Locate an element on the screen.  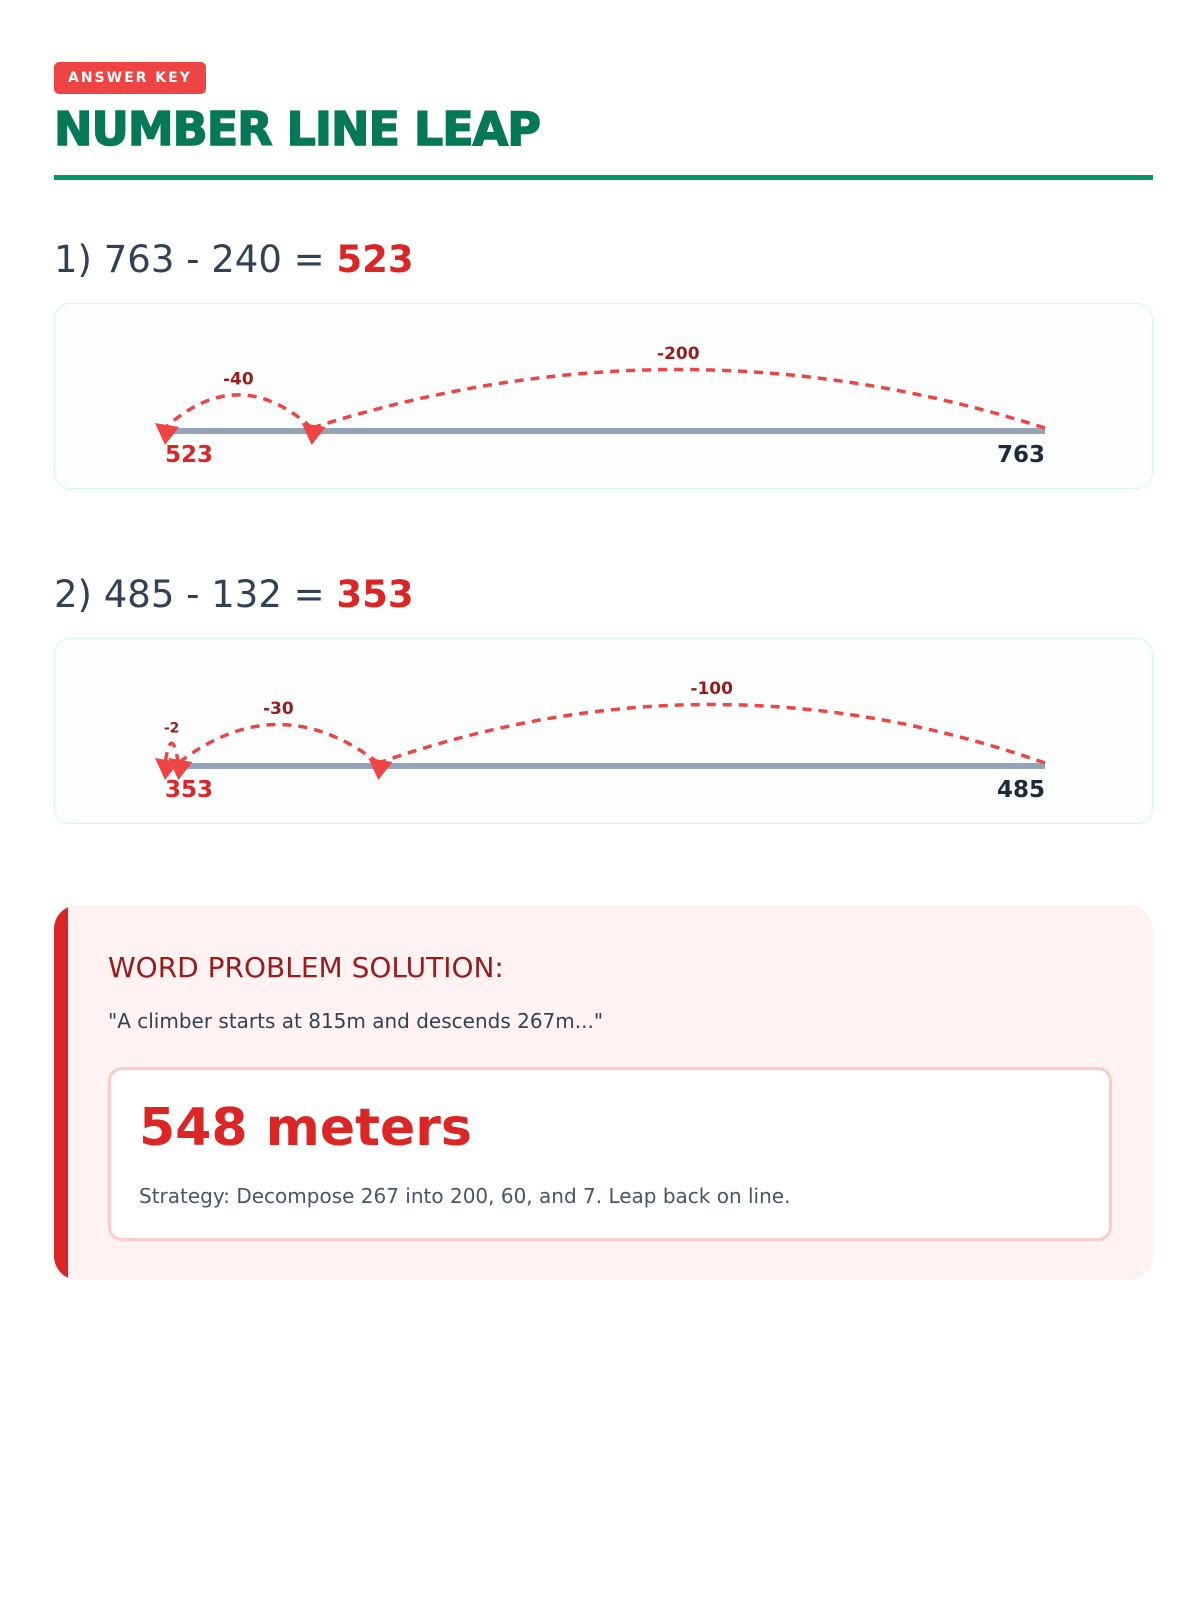
problem-2-equation: 2) 485 - 132 = is located at coordinates (195, 594).